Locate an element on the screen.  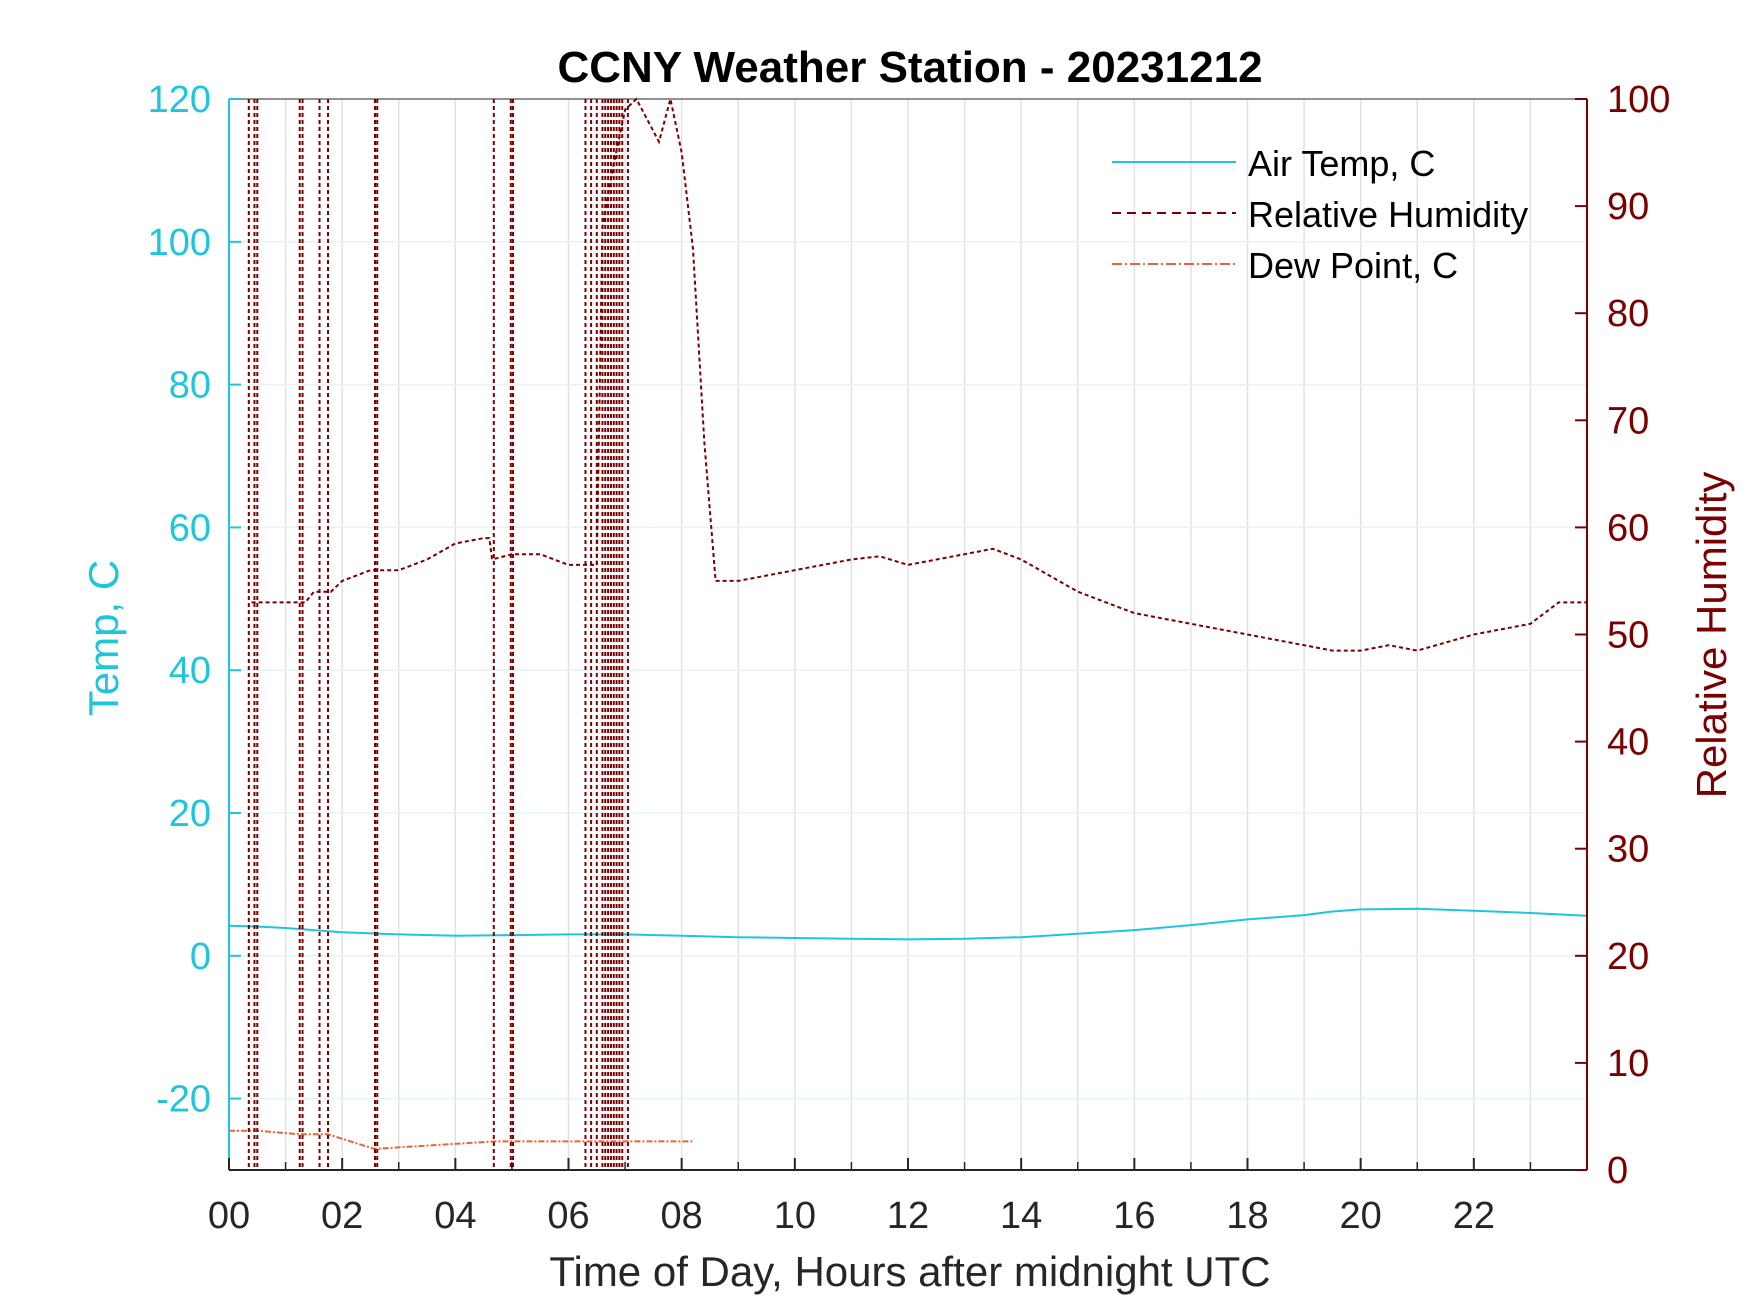
x-tick-label: 20 is located at coordinates (1361, 1216).